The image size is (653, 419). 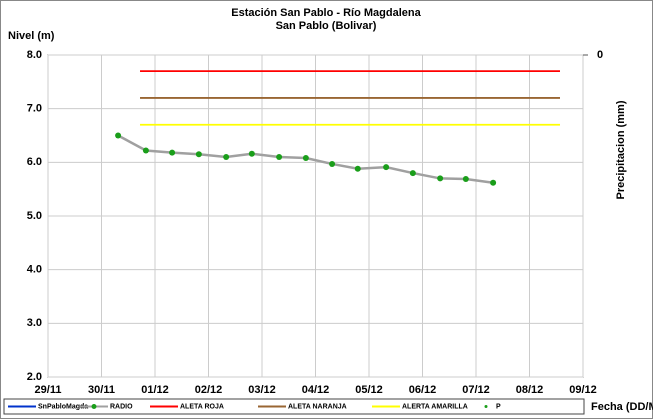 I want to click on legend-label: SnPabloMagda, so click(x=63, y=406).